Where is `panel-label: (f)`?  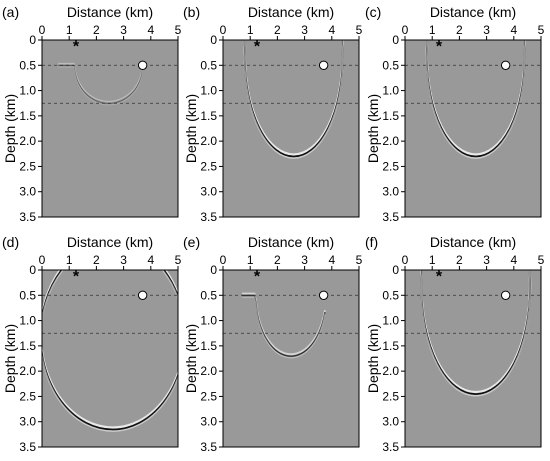 panel-label: (f) is located at coordinates (371, 242).